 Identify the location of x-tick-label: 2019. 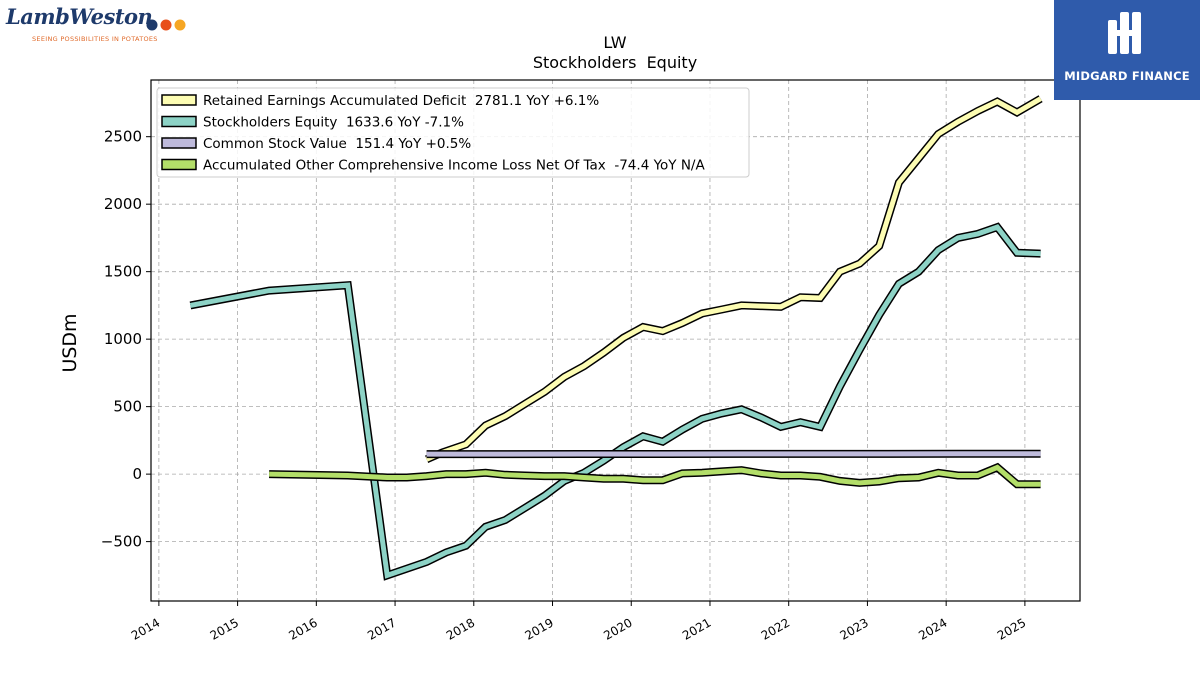
(539, 628).